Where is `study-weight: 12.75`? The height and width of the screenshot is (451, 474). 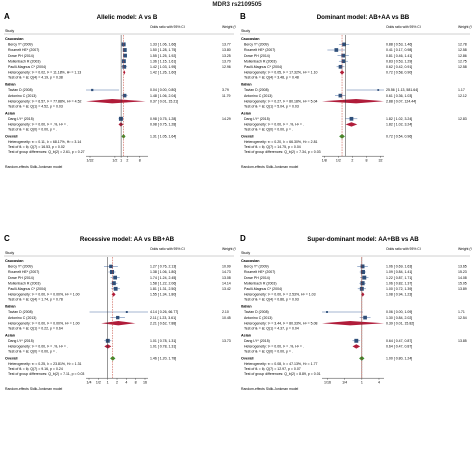
study-weight: 12.75 is located at coordinates (462, 61).